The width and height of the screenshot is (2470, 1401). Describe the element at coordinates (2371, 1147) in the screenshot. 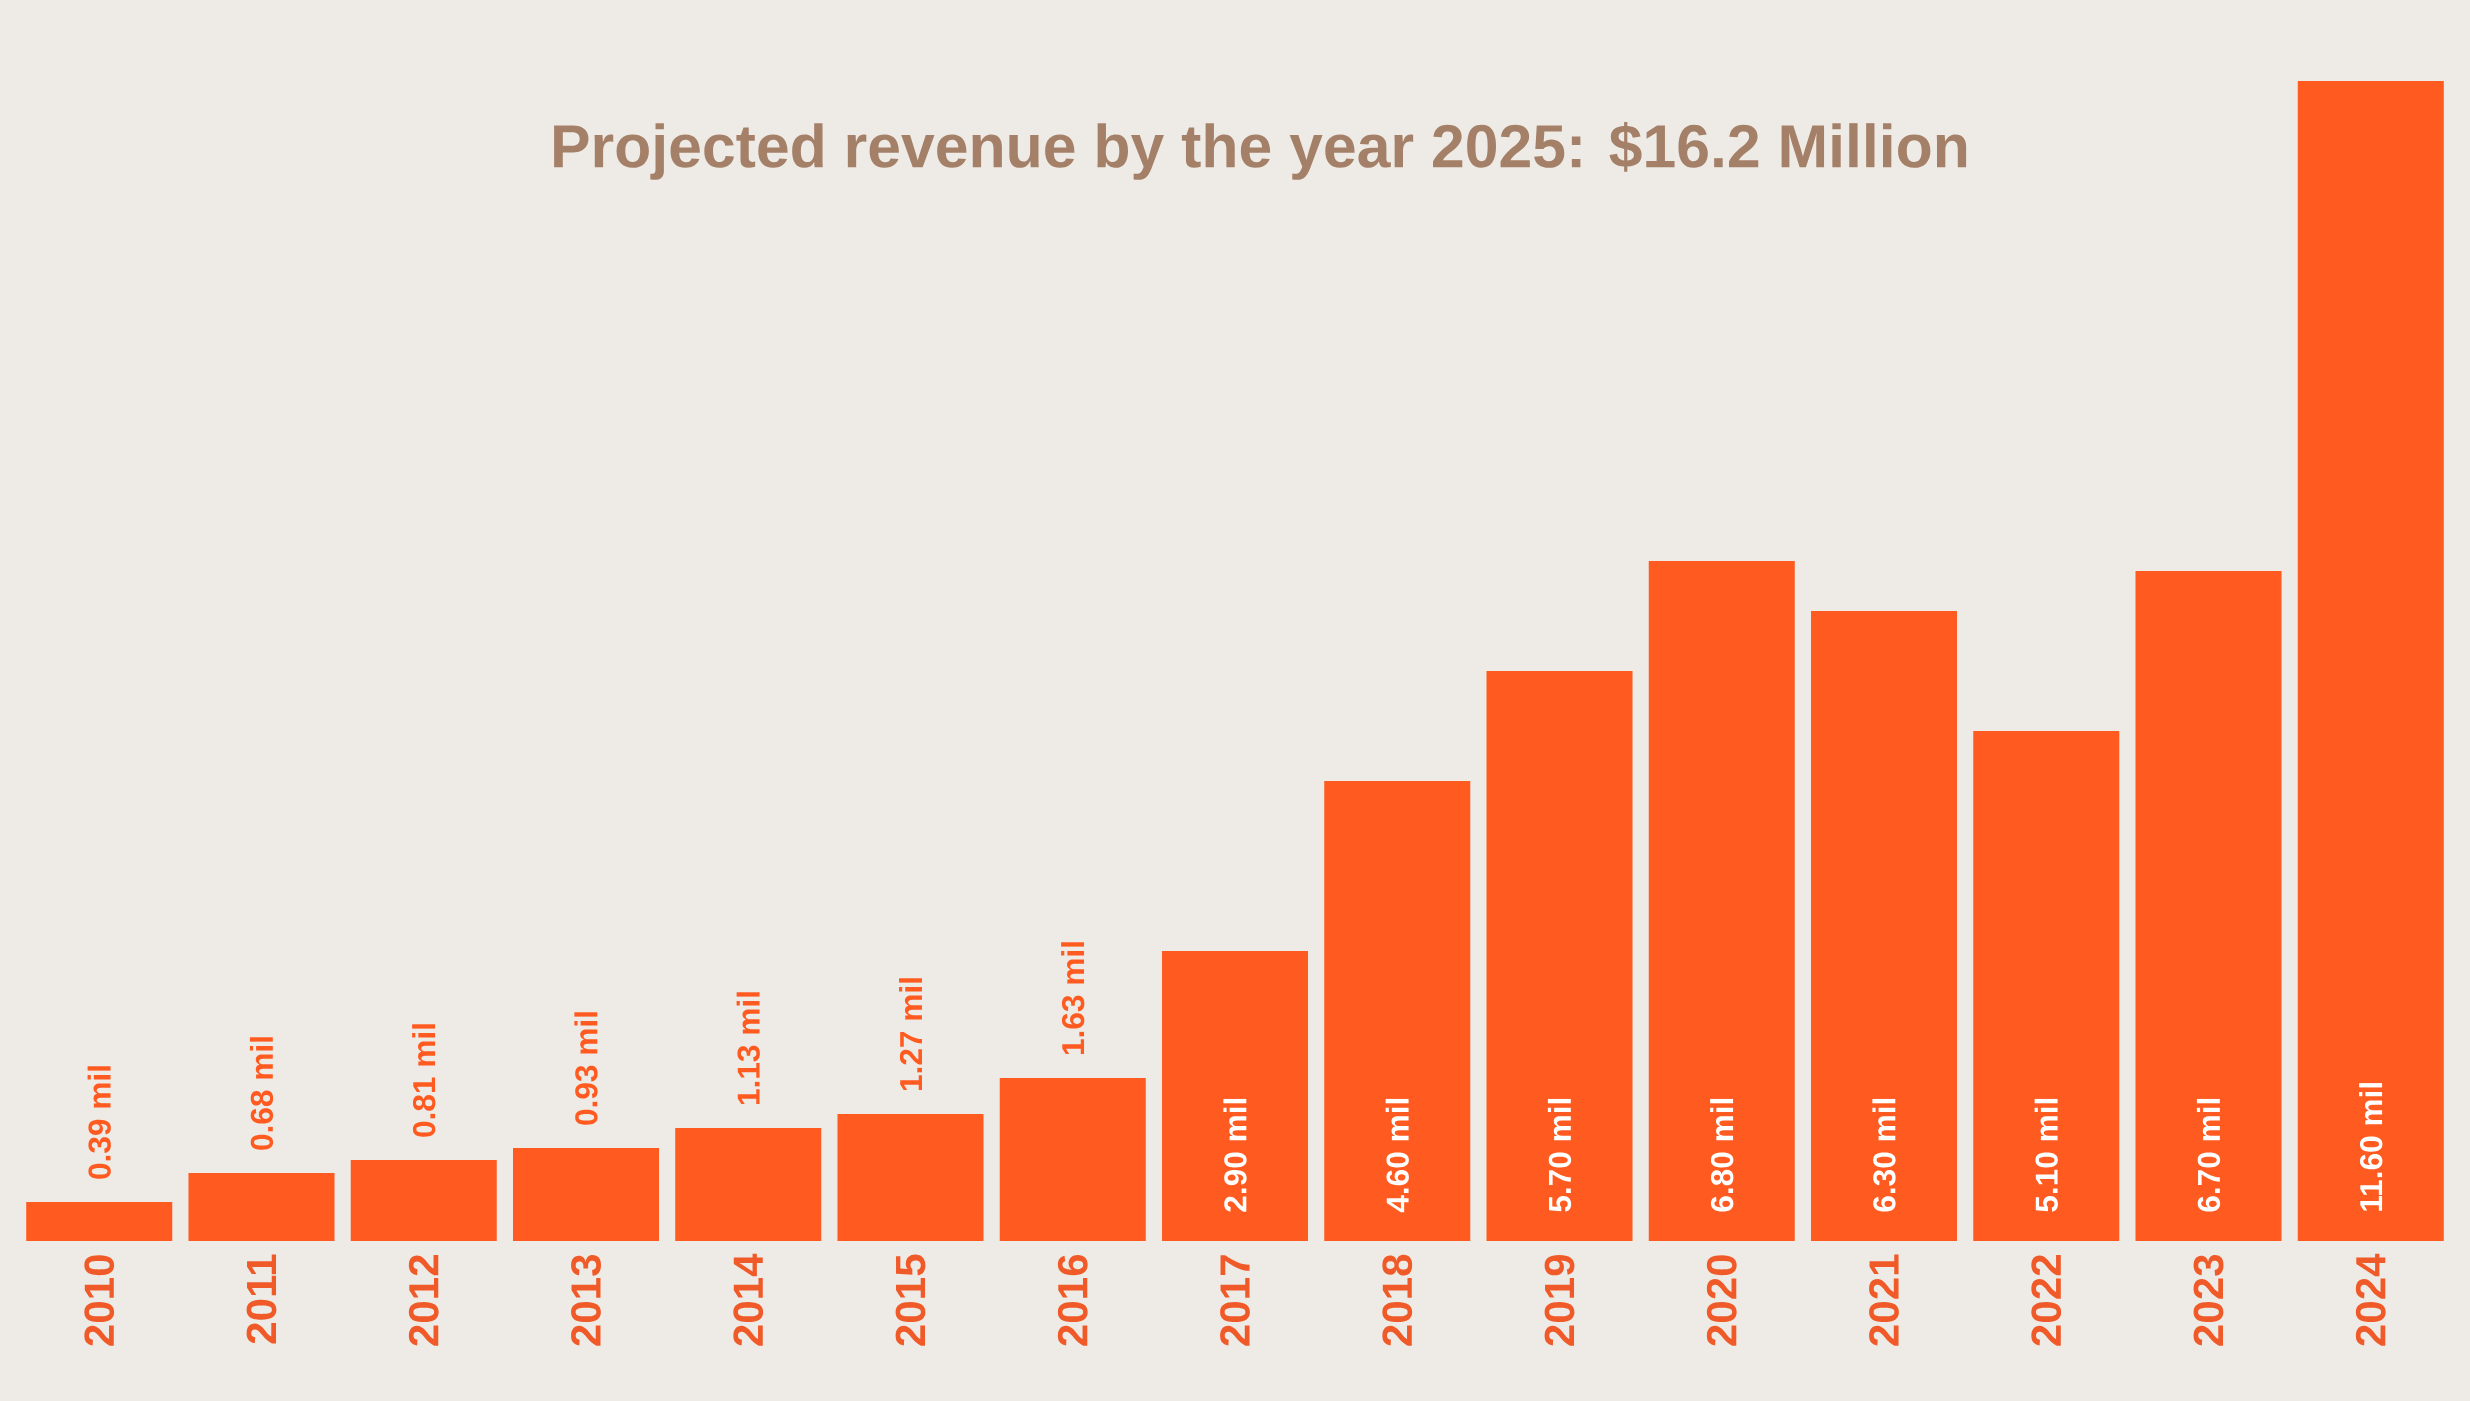

I see `data-label: 11.60 mil` at that location.